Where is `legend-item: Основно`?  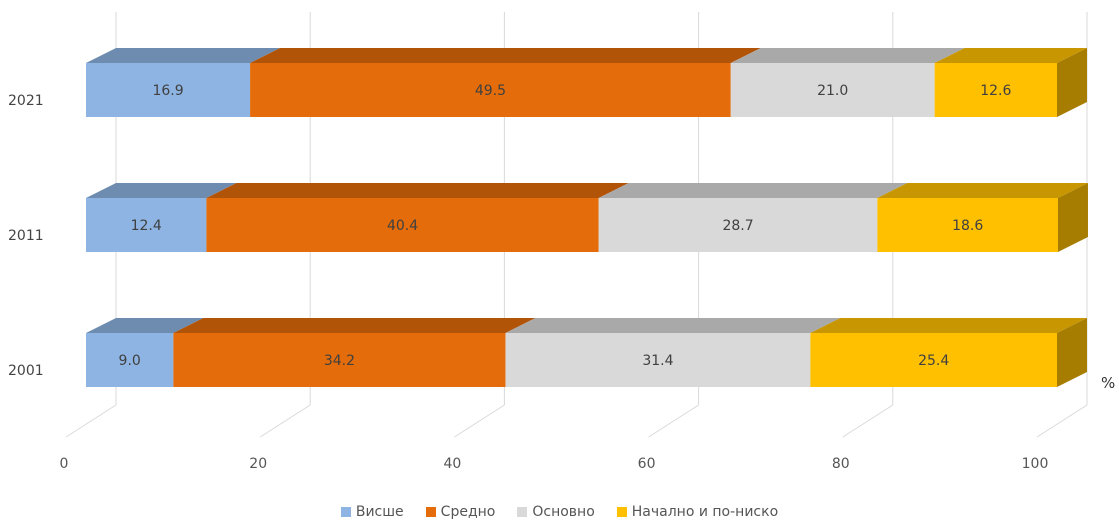 legend-item: Основно is located at coordinates (556, 512).